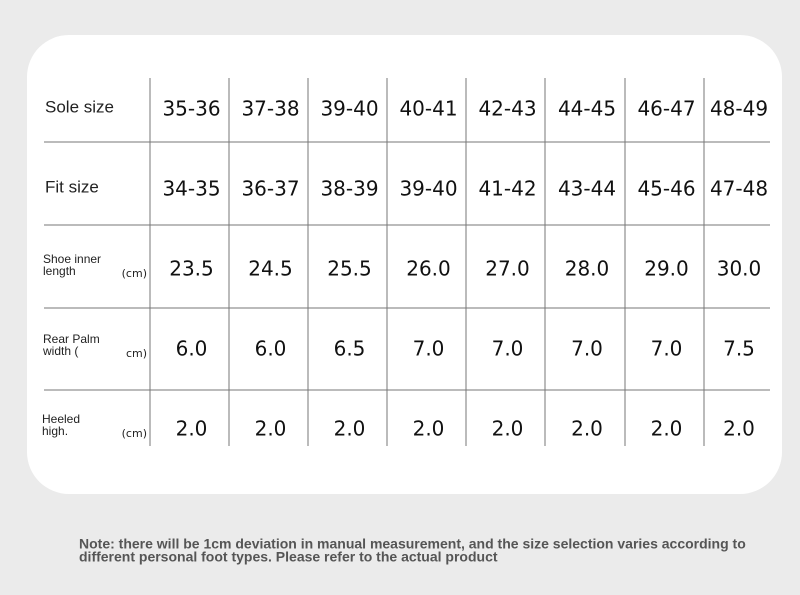  I want to click on row-label: Sole size, so click(79, 106).